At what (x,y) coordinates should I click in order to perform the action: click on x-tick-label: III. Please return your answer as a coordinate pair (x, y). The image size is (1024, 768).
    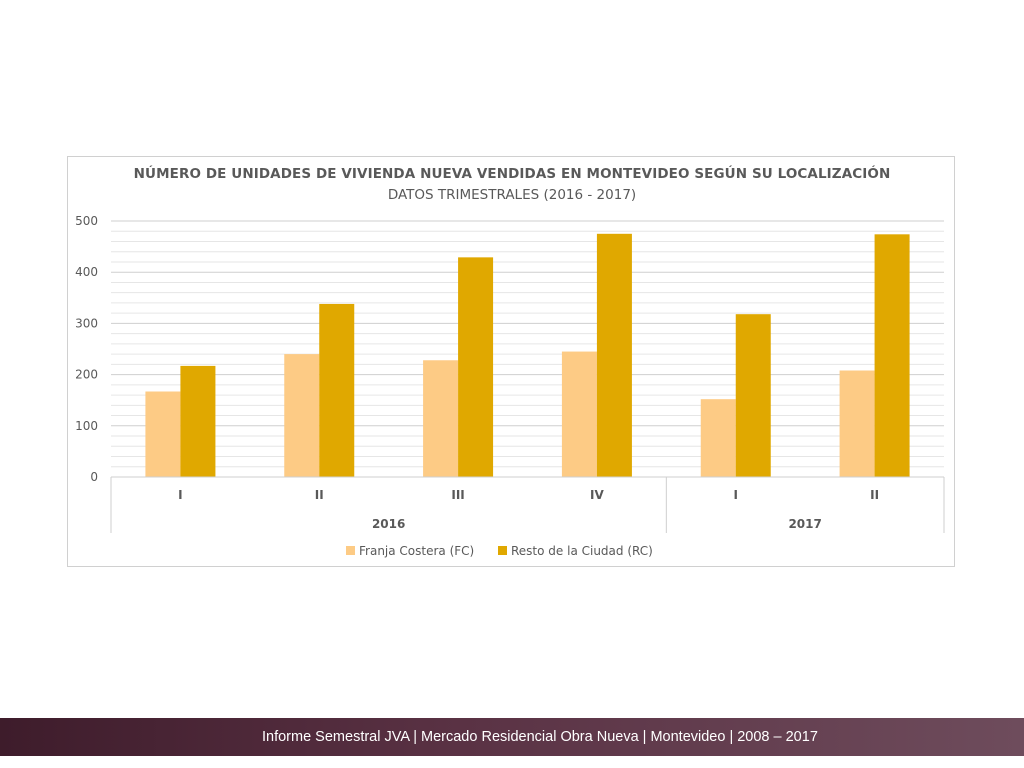
    Looking at the image, I should click on (457, 495).